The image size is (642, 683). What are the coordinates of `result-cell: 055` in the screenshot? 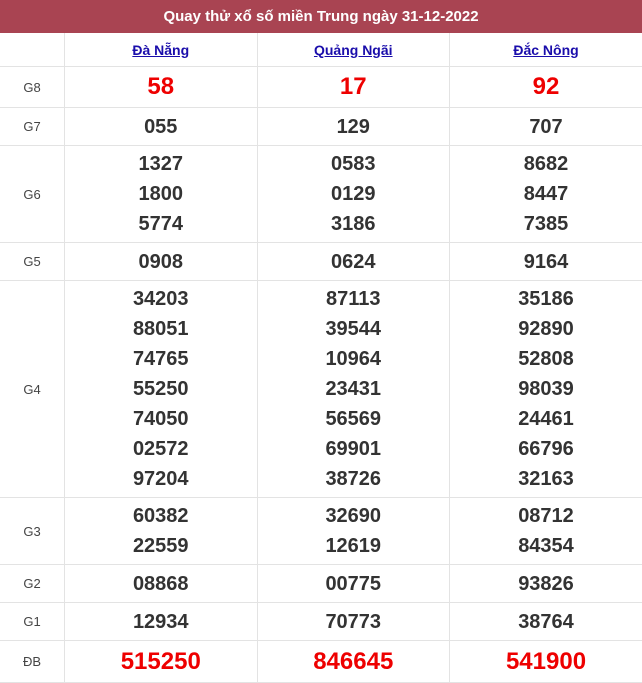 It's located at (161, 127).